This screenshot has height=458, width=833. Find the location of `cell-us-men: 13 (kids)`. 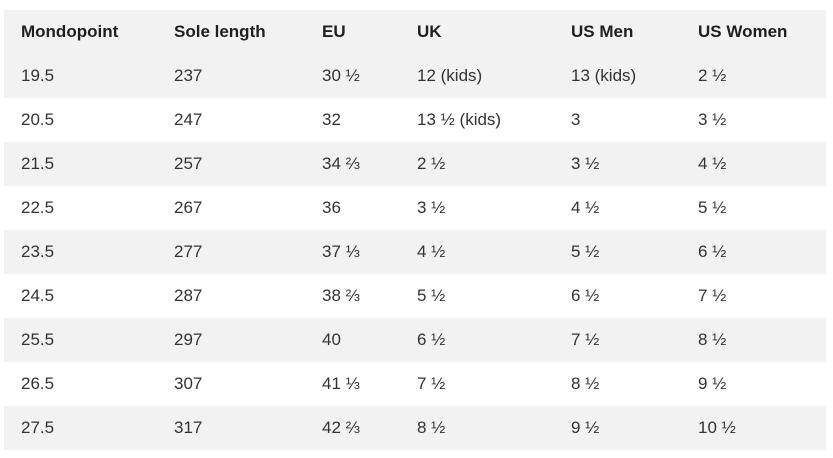

cell-us-men: 13 (kids) is located at coordinates (617, 76).